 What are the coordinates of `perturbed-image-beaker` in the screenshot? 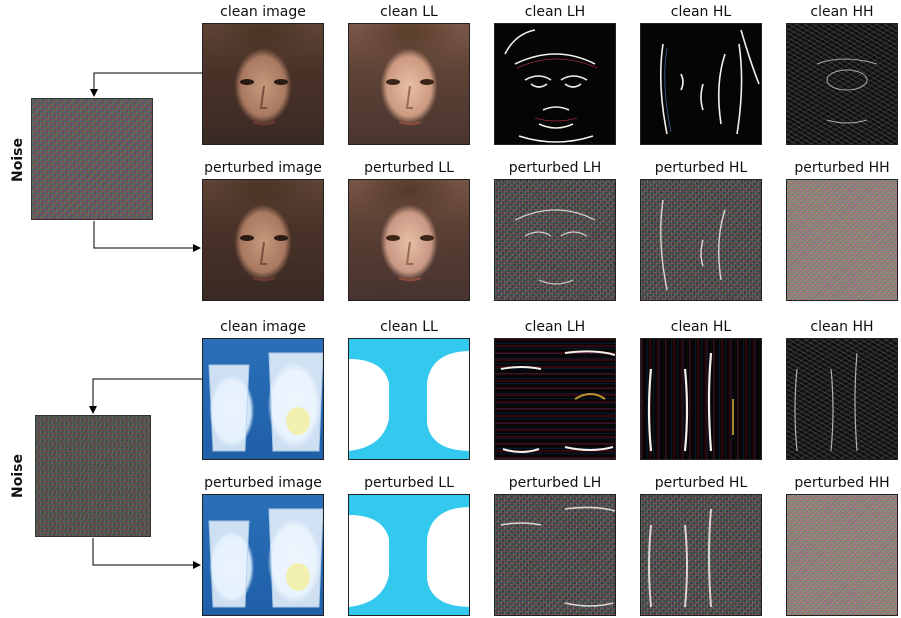 It's located at (263, 555).